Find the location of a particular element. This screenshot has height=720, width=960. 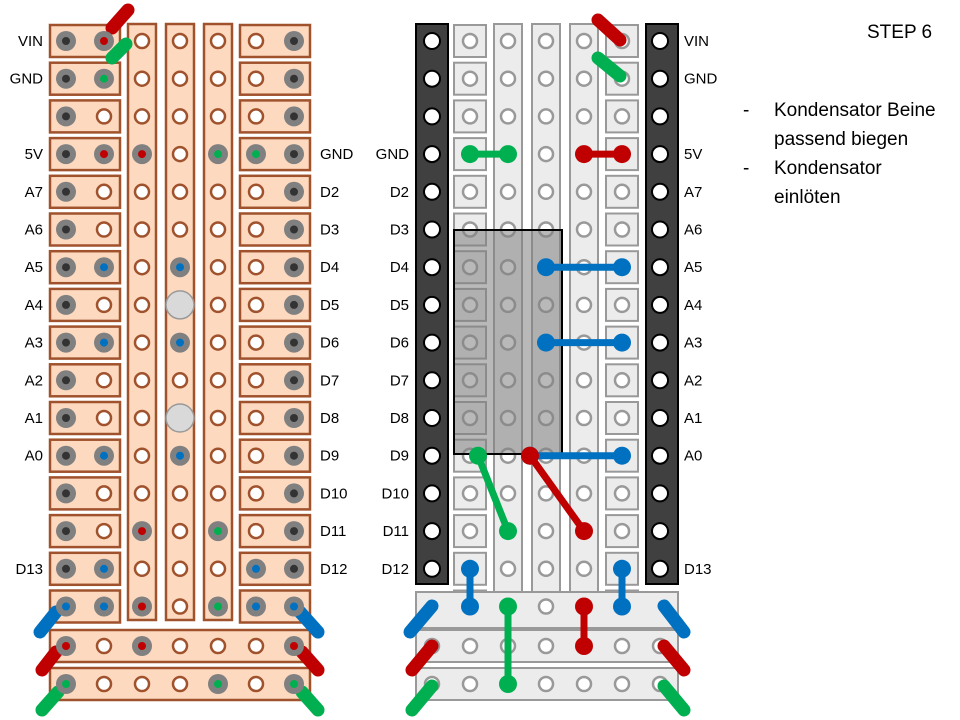

instruction-text-2: Kondensator einlöten is located at coordinates (828, 183).